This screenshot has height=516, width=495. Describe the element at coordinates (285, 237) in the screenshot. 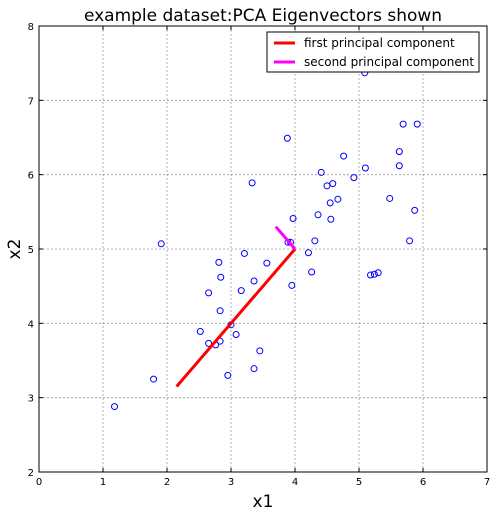

I see `second-component-line` at that location.